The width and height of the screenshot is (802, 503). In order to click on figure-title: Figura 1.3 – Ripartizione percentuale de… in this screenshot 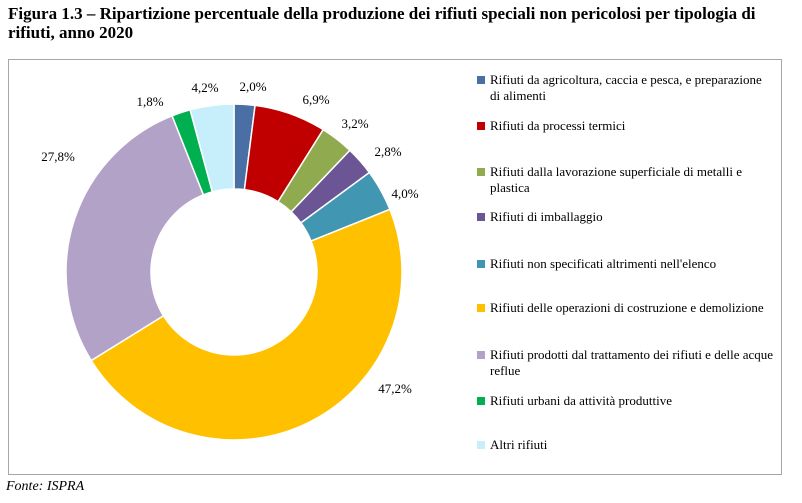, I will do `click(382, 23)`.